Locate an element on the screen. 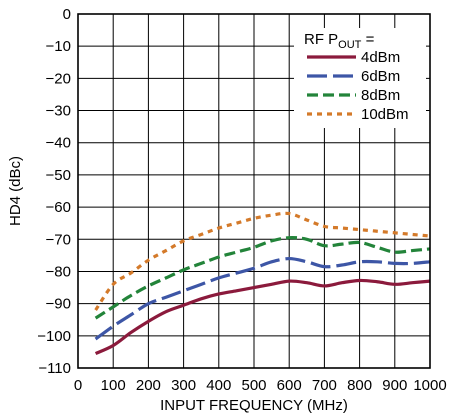 This screenshot has width=466, height=419. x-tick-label: 600 is located at coordinates (289, 385).